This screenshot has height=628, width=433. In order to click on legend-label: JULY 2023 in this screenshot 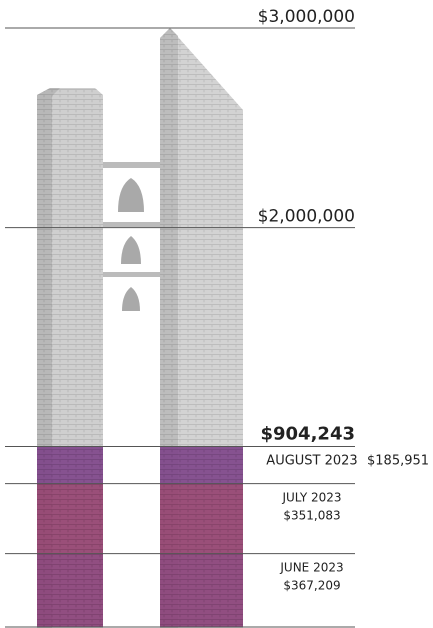, I will do `click(311, 498)`.